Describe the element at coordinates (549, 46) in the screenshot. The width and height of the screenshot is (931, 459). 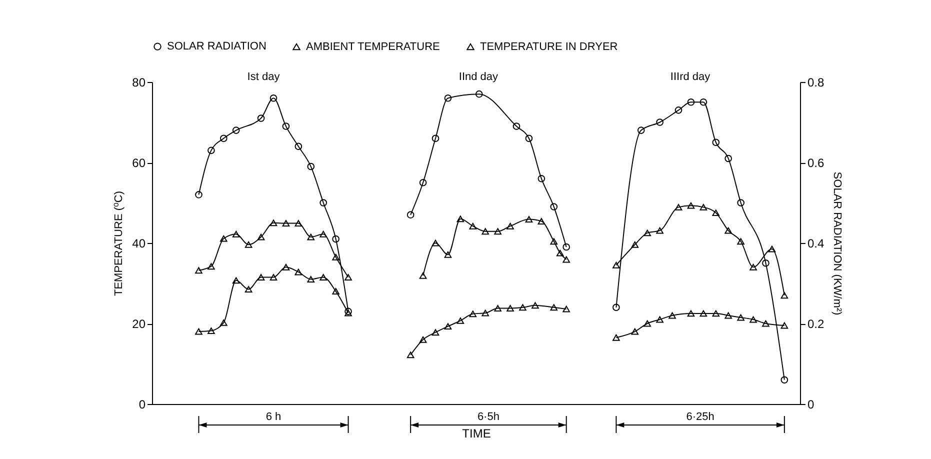
I see `legend-label: TEMPERATURE IN DRYER` at that location.